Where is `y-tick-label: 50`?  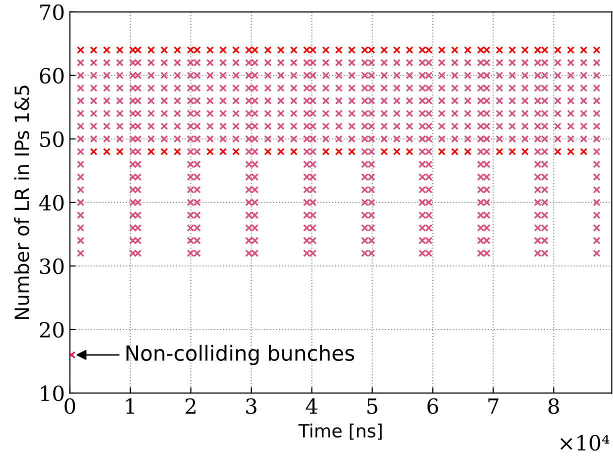
y-tick-label: 50 is located at coordinates (52, 139).